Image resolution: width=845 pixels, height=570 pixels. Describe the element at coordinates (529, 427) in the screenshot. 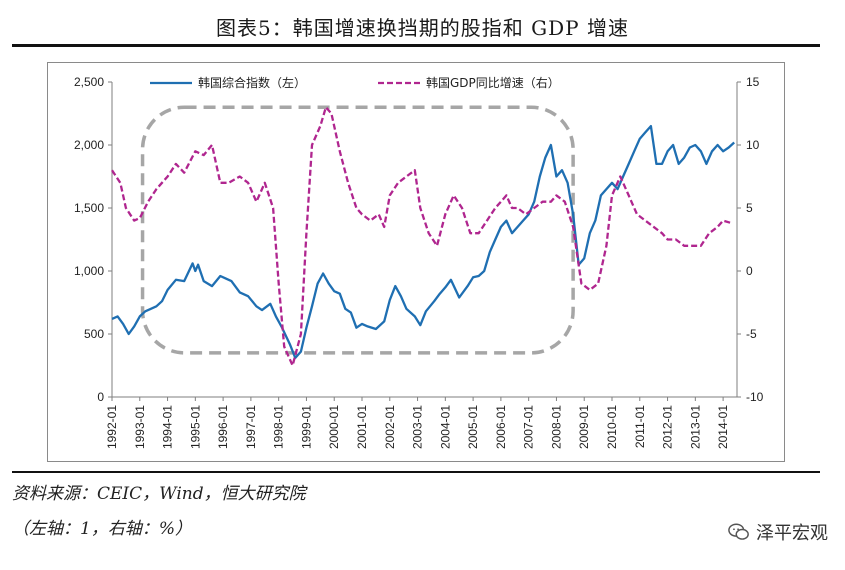

I see `x-tick-label: 2007-01` at that location.